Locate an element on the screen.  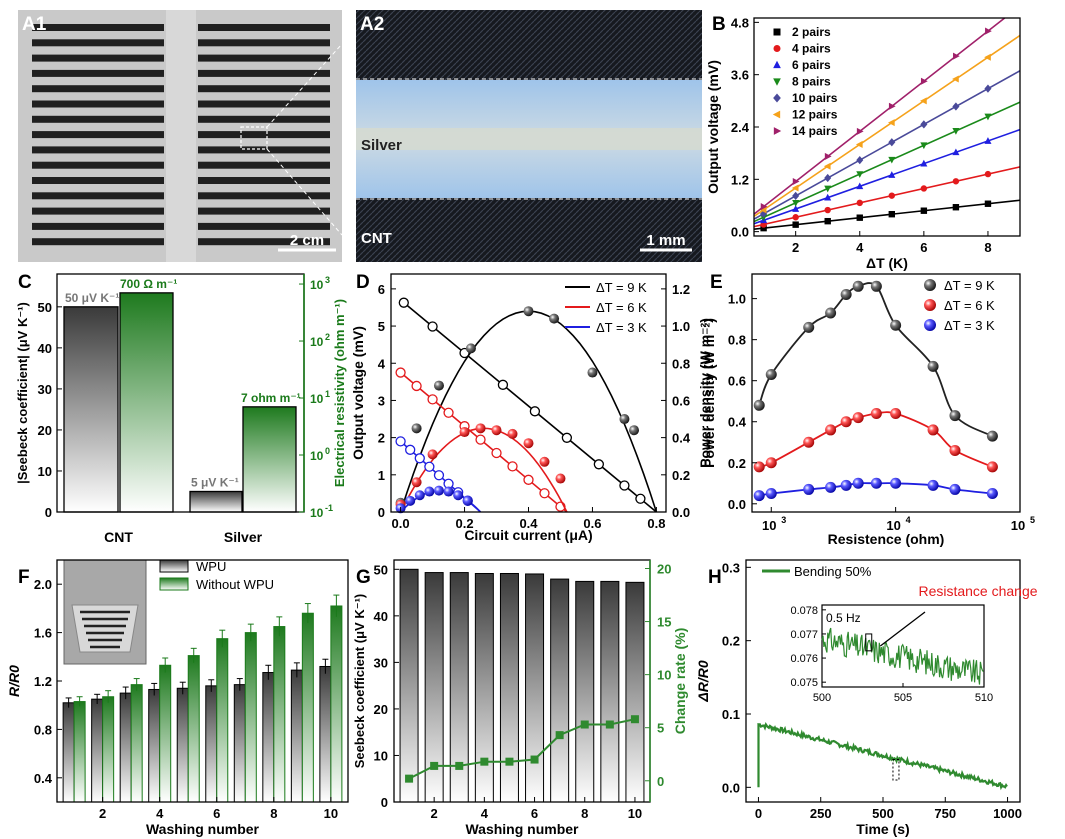
chart-c-ytick-label: 0 is located at coordinates (48, 512).